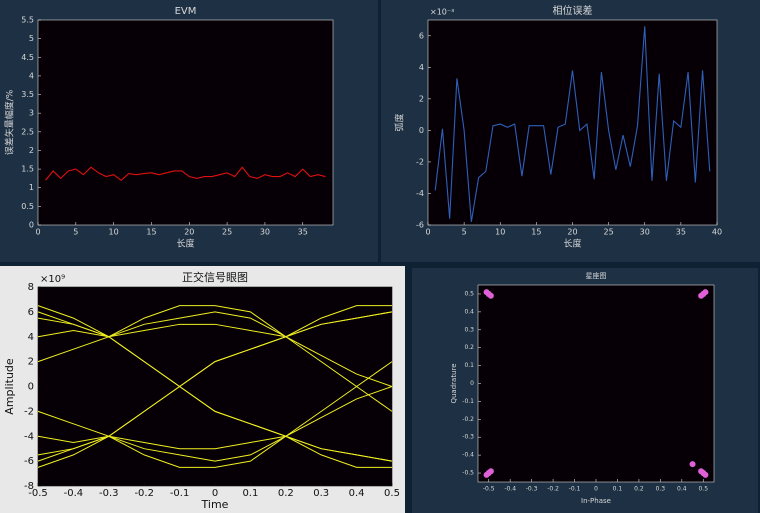 This screenshot has height=513, width=760. What do you see at coordinates (469, 311) in the screenshot?
I see `y-tick-label: 0.4` at bounding box center [469, 311].